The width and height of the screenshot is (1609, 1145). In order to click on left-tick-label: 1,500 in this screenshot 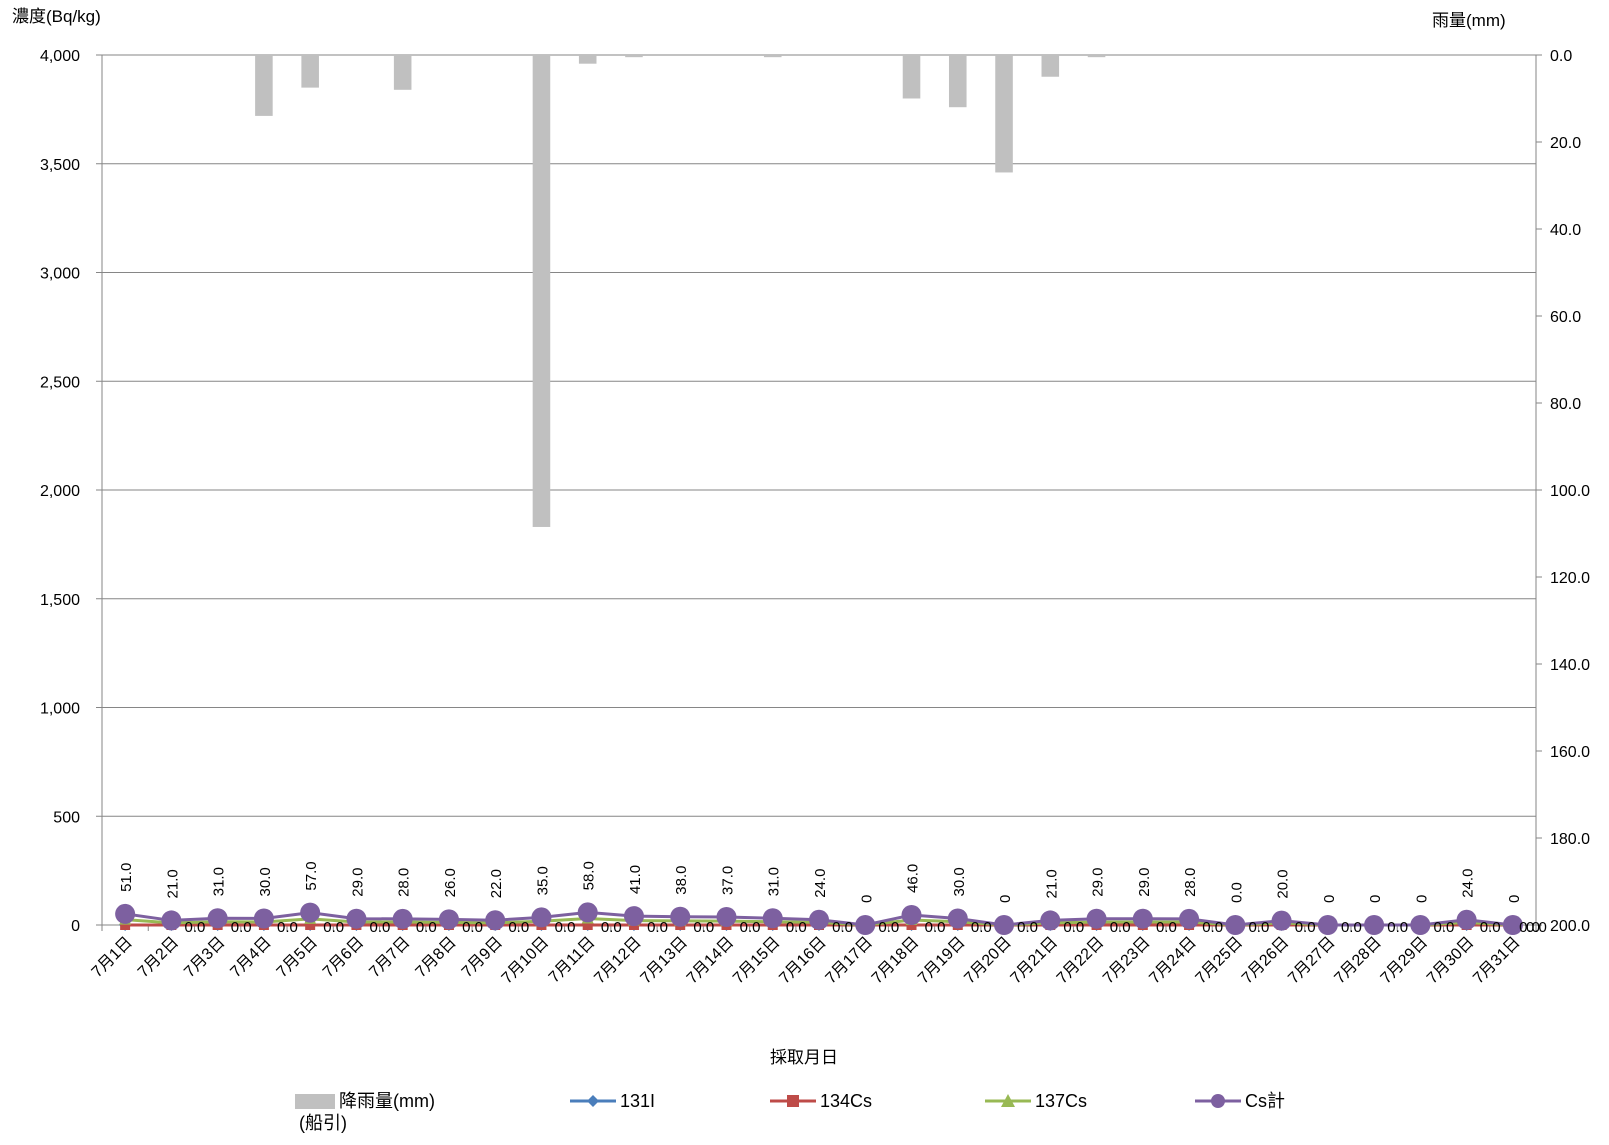, I will do `click(60, 600)`.